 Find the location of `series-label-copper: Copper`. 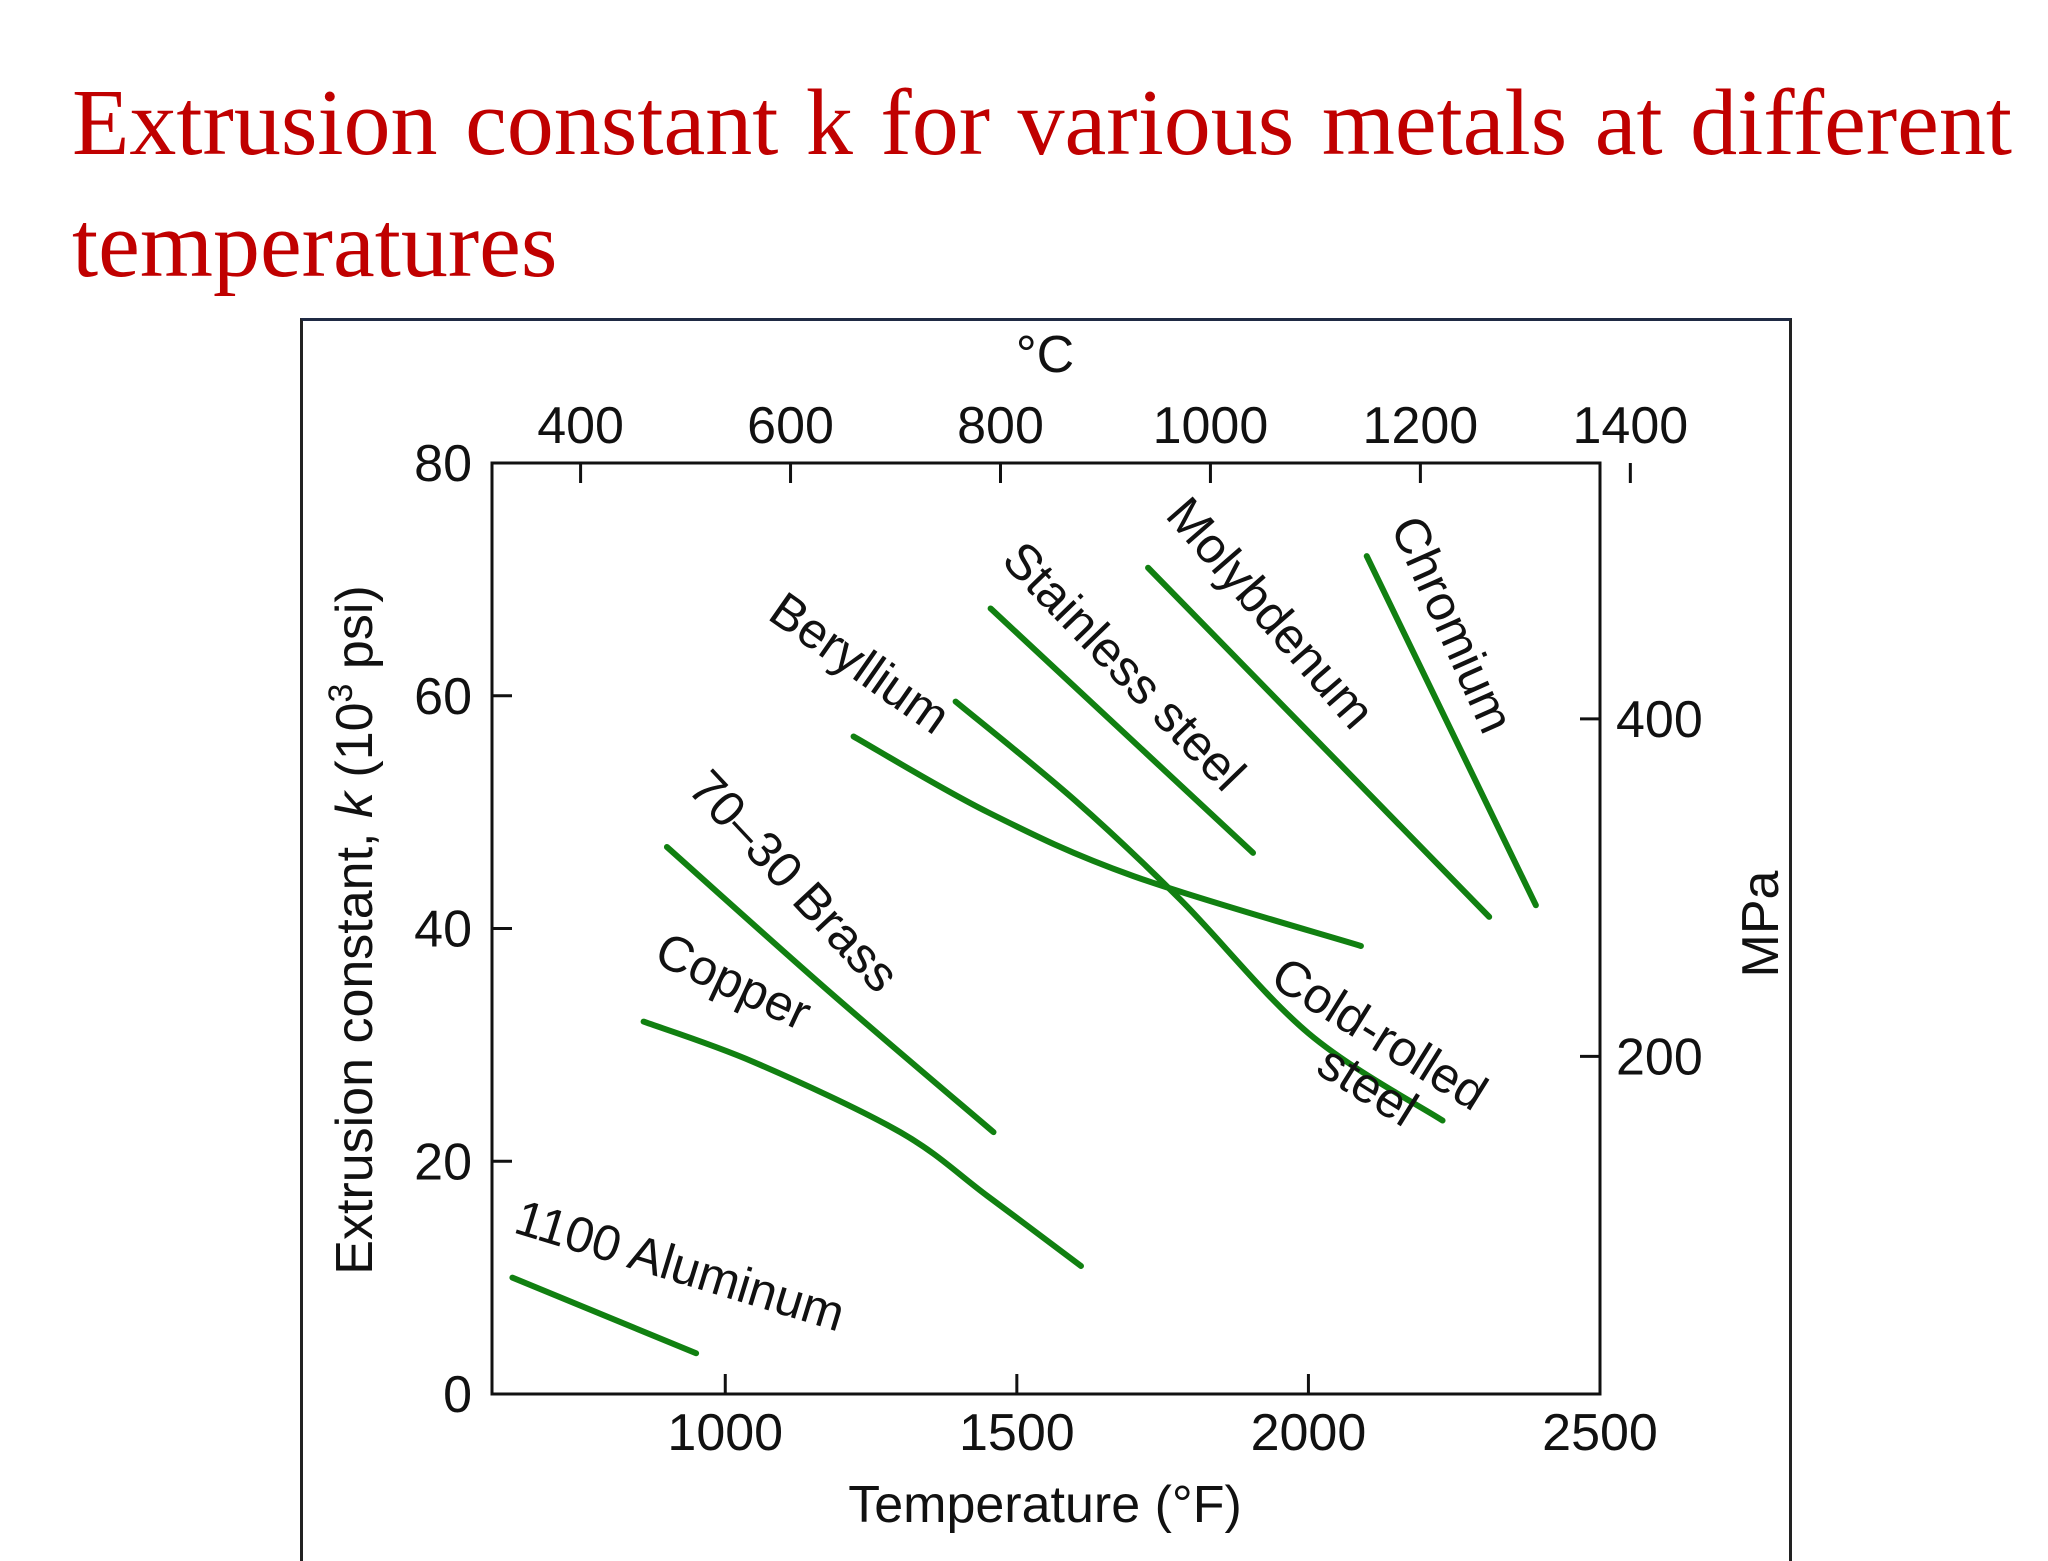

series-label-copper: Copper is located at coordinates (733, 981).